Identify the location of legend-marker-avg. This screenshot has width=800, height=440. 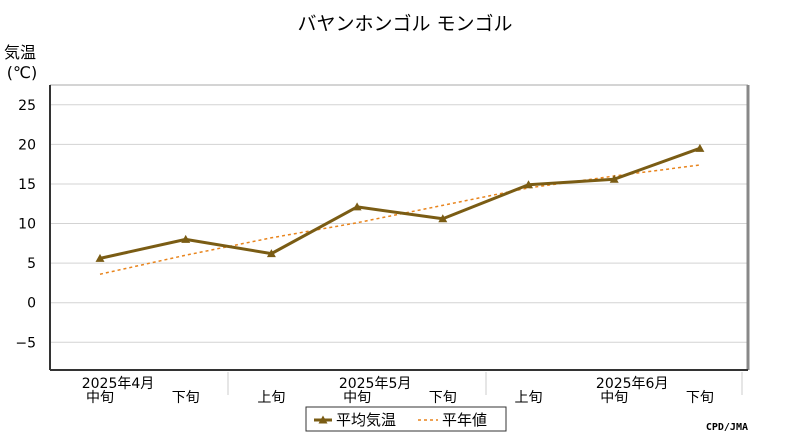
(323, 419).